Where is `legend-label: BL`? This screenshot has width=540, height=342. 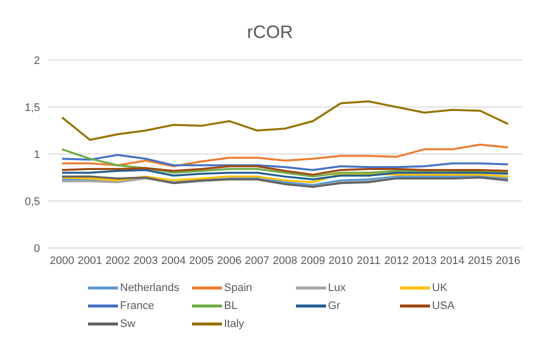 legend-label: BL is located at coordinates (231, 306).